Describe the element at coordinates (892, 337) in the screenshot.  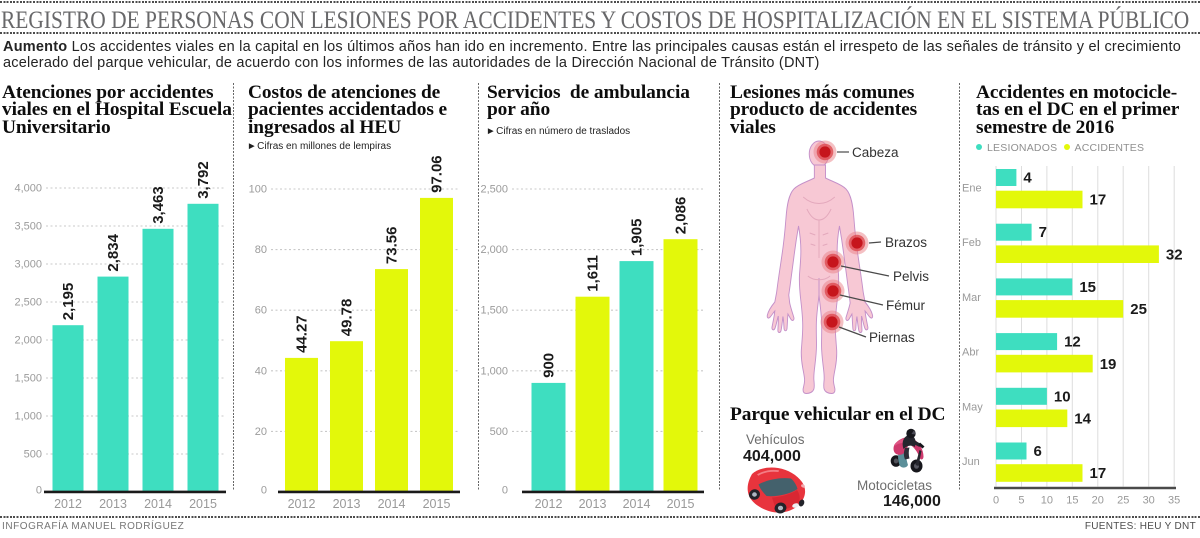
I see `svg-text: Piernas` at that location.